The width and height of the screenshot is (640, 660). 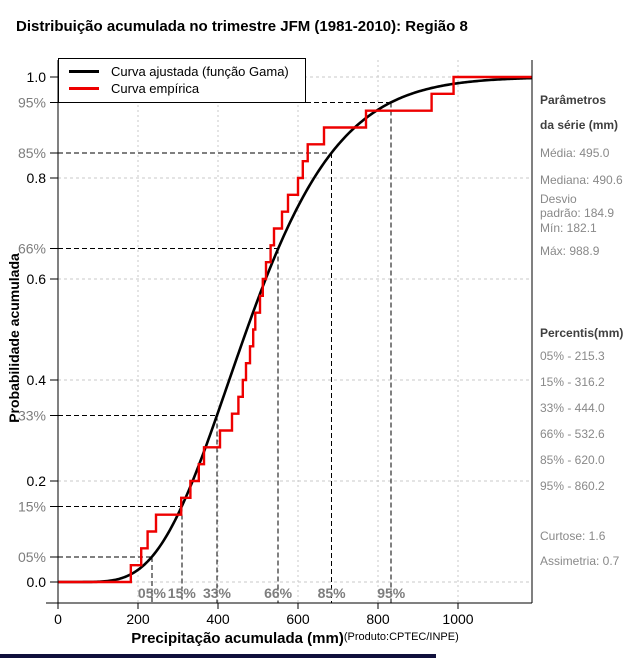 I want to click on x-tick-label: 1000, so click(x=457, y=619).